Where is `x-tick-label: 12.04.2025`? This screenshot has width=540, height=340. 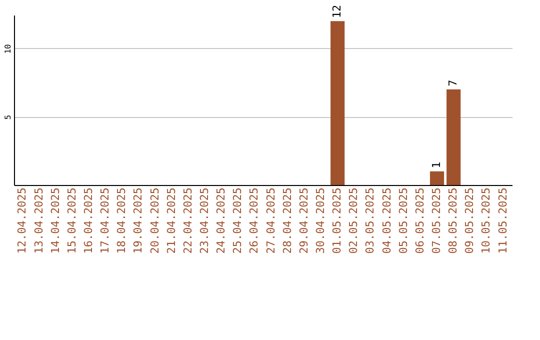 x-tick-label: 12.04.2025 is located at coordinates (22, 221).